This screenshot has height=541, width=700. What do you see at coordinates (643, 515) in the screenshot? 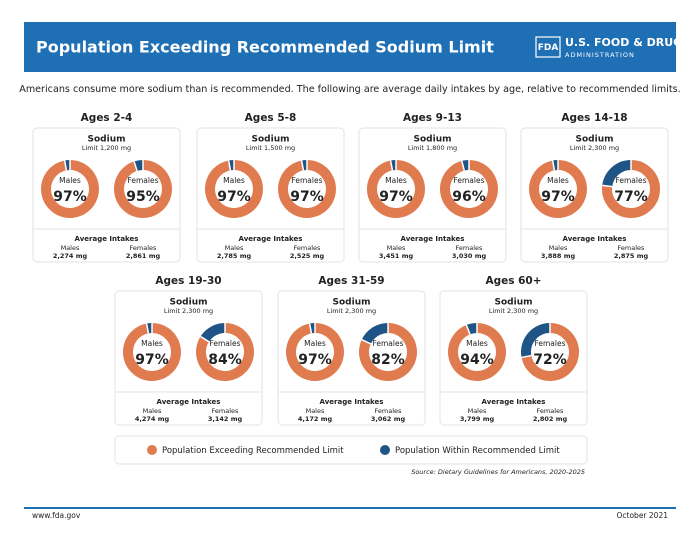
I see `footer-right: October 2021` at bounding box center [643, 515].